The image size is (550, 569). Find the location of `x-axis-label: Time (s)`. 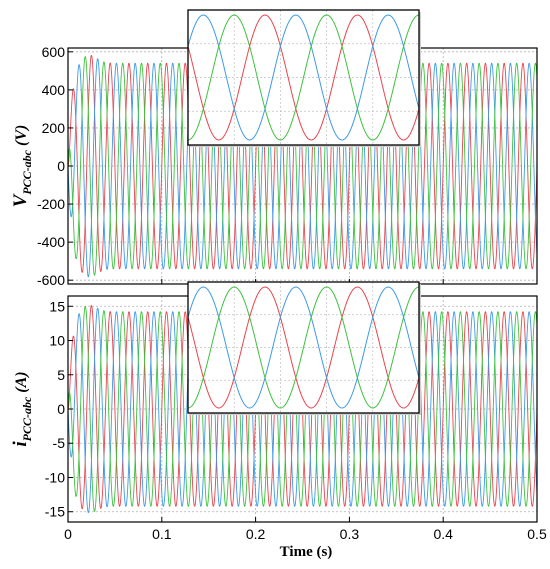

x-axis-label: Time (s) is located at coordinates (306, 552).